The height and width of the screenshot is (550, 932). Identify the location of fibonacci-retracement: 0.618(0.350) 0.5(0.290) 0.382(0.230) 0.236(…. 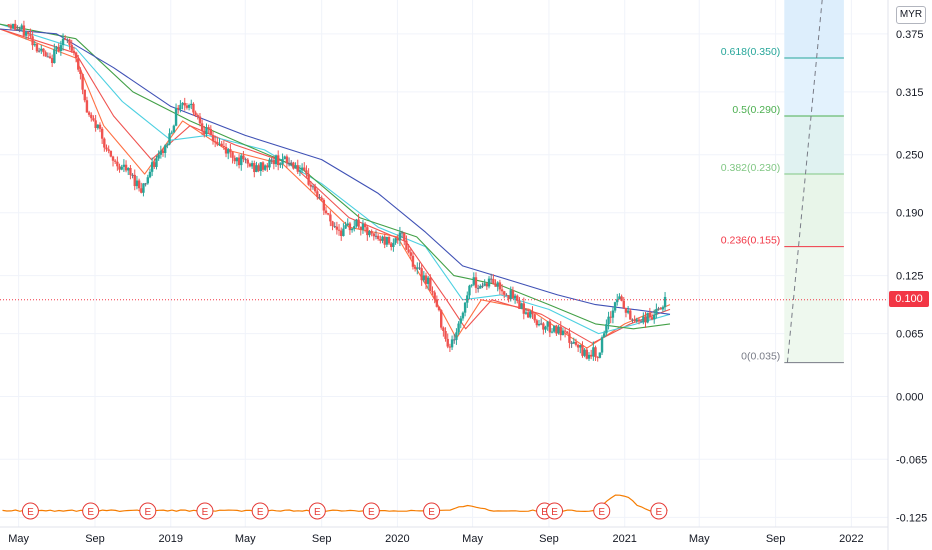
(782, 182).